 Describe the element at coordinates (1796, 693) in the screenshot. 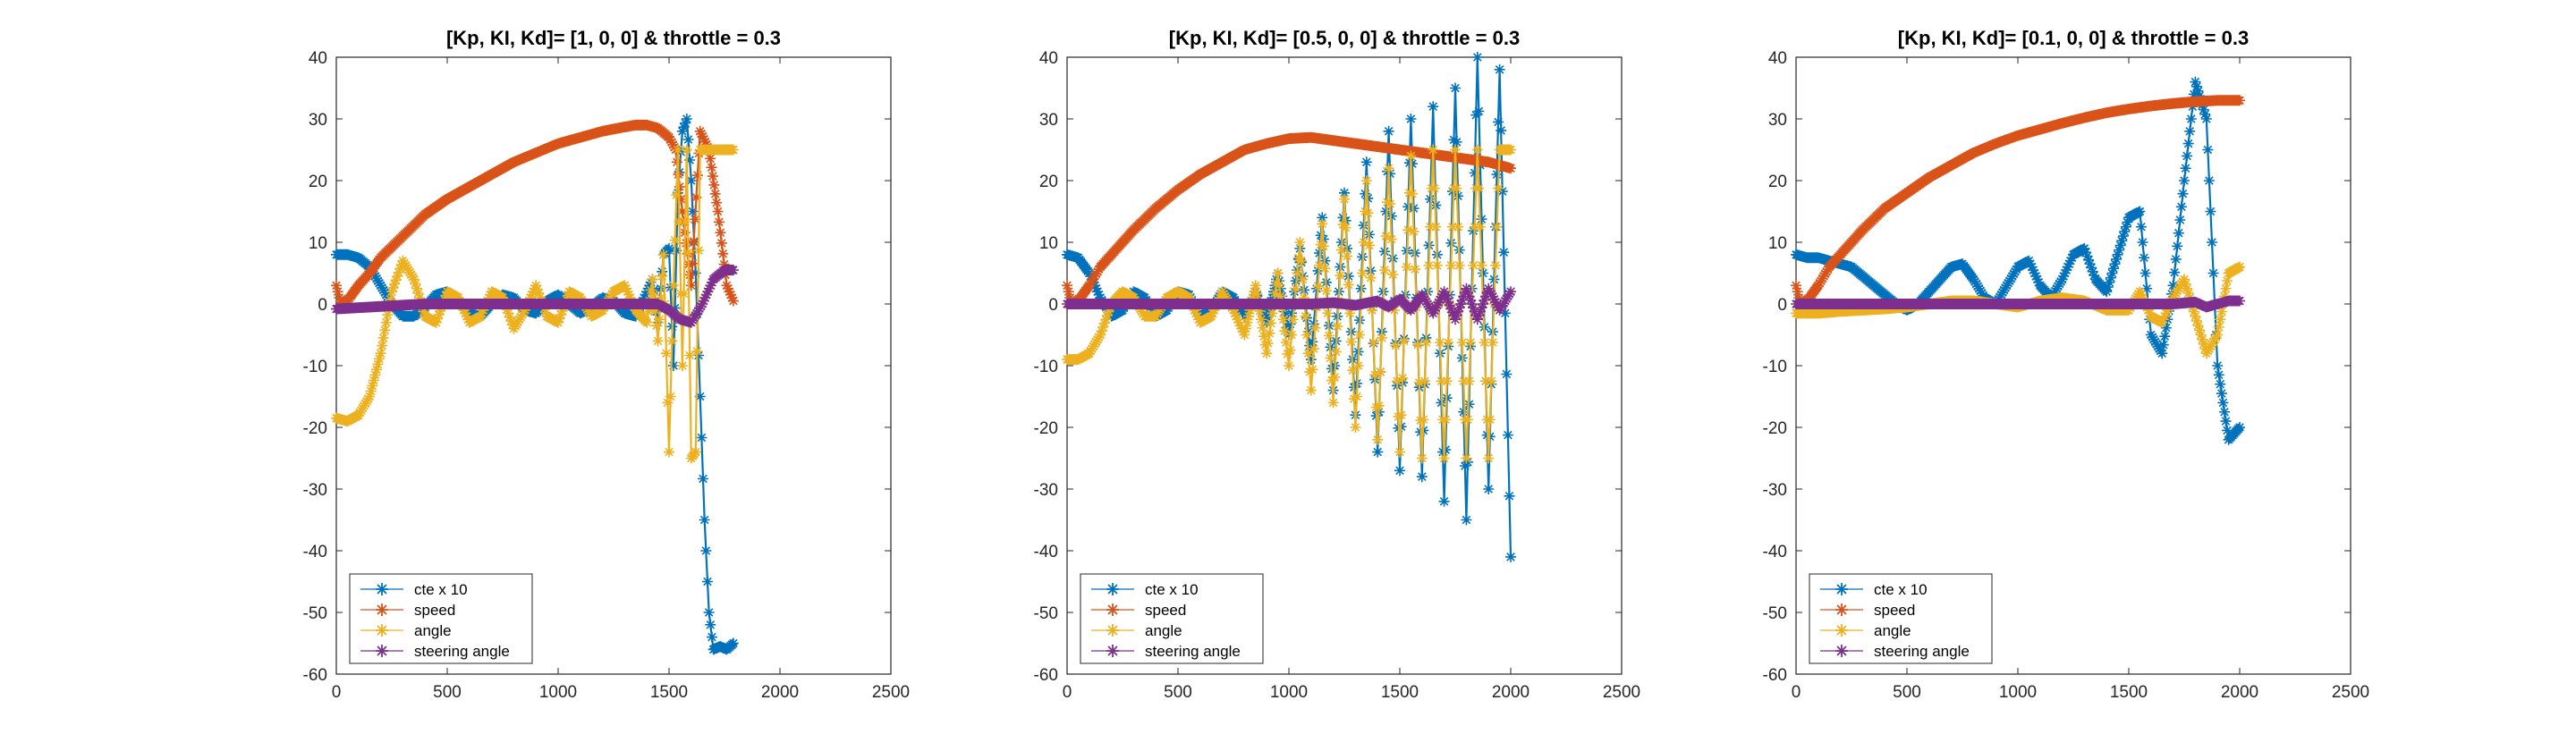

I see `x-tick-label: 0` at that location.